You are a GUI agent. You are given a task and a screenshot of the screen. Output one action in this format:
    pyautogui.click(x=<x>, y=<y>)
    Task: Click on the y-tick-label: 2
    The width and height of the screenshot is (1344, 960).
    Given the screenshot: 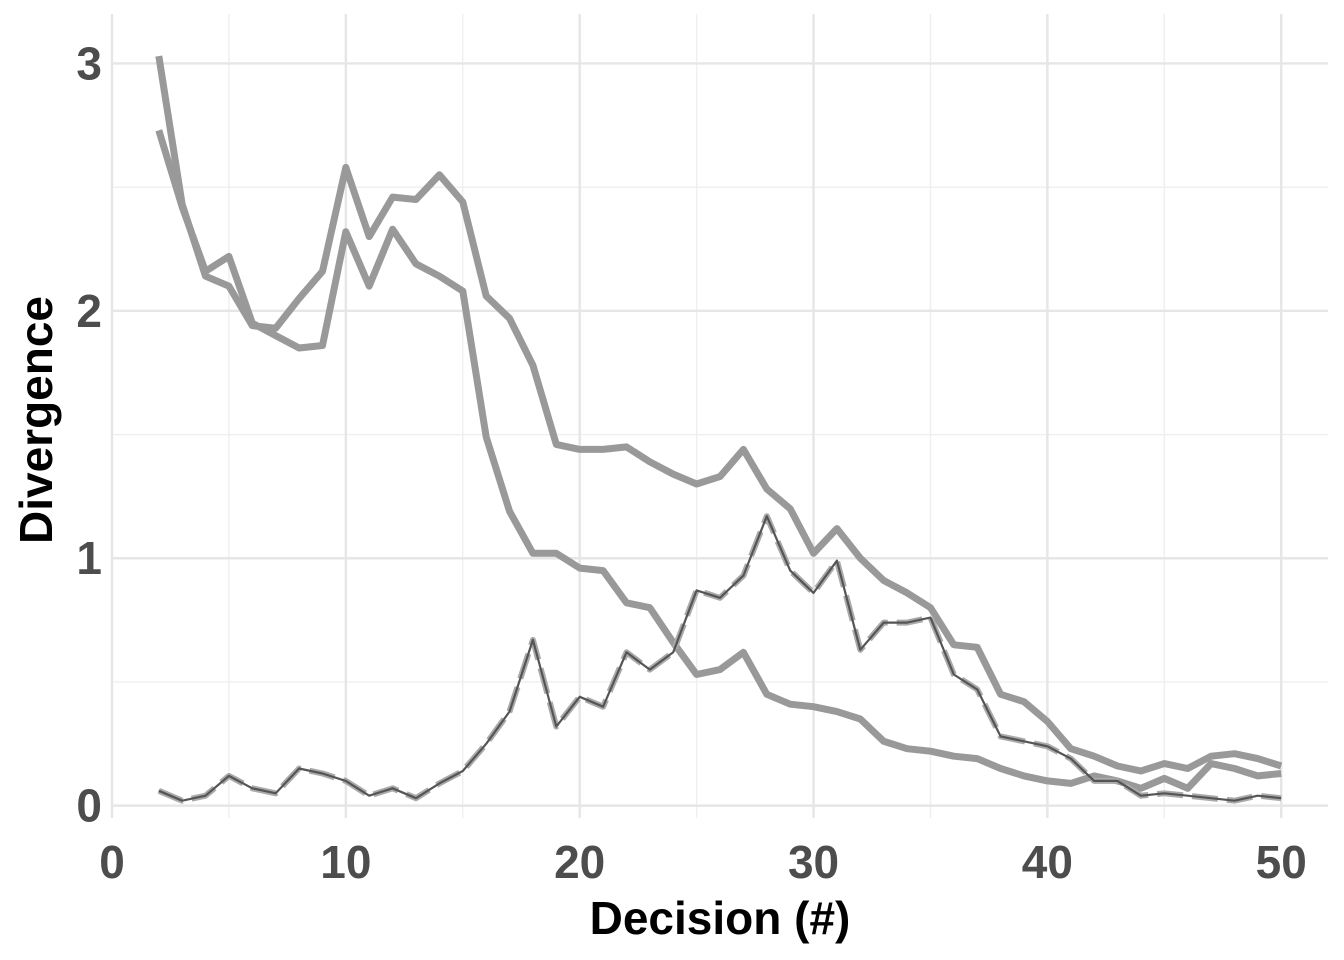 What is the action you would take?
    pyautogui.click(x=89, y=311)
    